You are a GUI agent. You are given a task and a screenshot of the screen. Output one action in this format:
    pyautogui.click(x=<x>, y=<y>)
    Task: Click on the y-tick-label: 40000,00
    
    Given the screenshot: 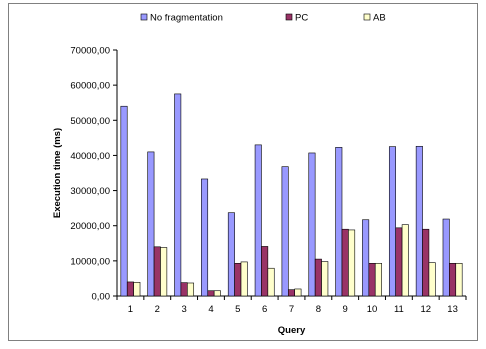 What is the action you would take?
    pyautogui.click(x=90, y=156)
    